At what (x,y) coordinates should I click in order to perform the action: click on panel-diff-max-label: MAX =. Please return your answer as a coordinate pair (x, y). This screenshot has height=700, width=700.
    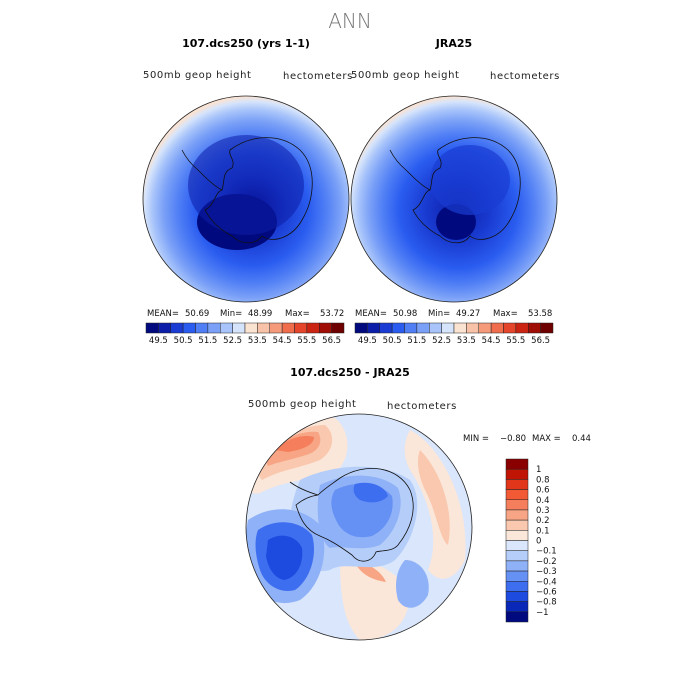
    Looking at the image, I should click on (546, 439).